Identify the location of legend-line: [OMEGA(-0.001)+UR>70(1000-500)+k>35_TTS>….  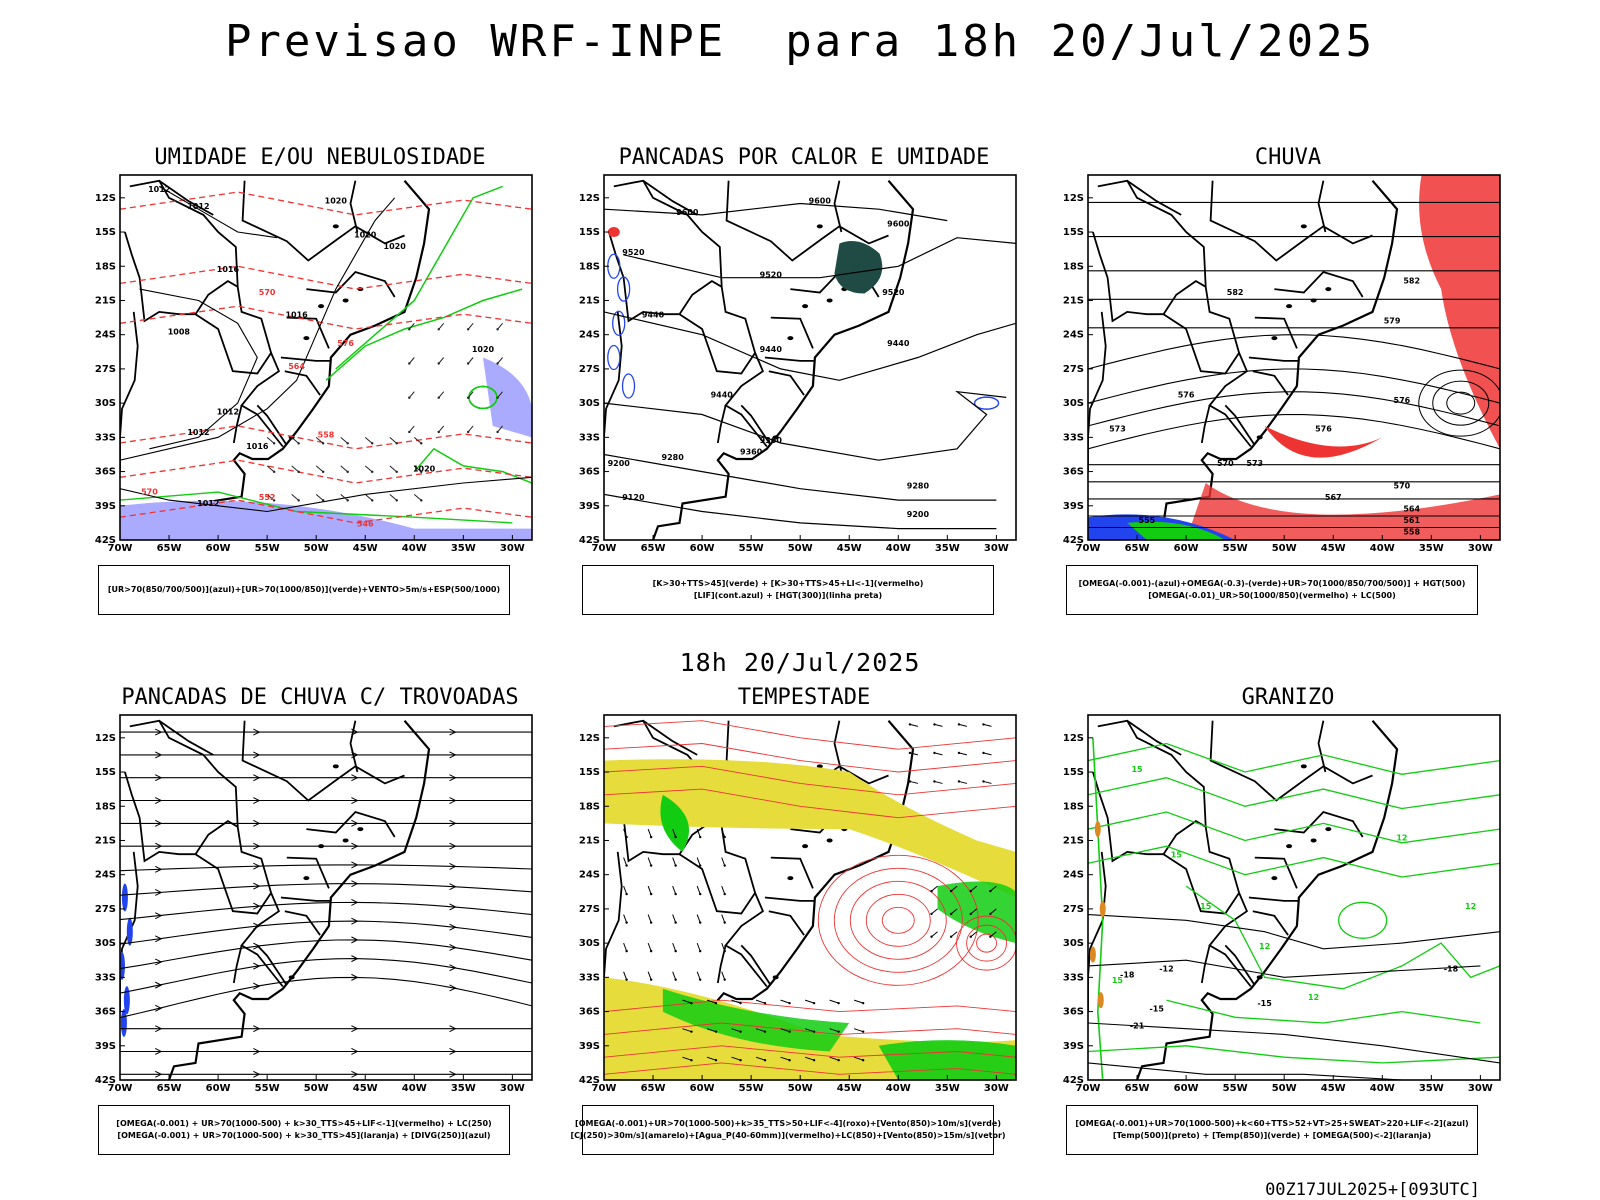
(788, 1123).